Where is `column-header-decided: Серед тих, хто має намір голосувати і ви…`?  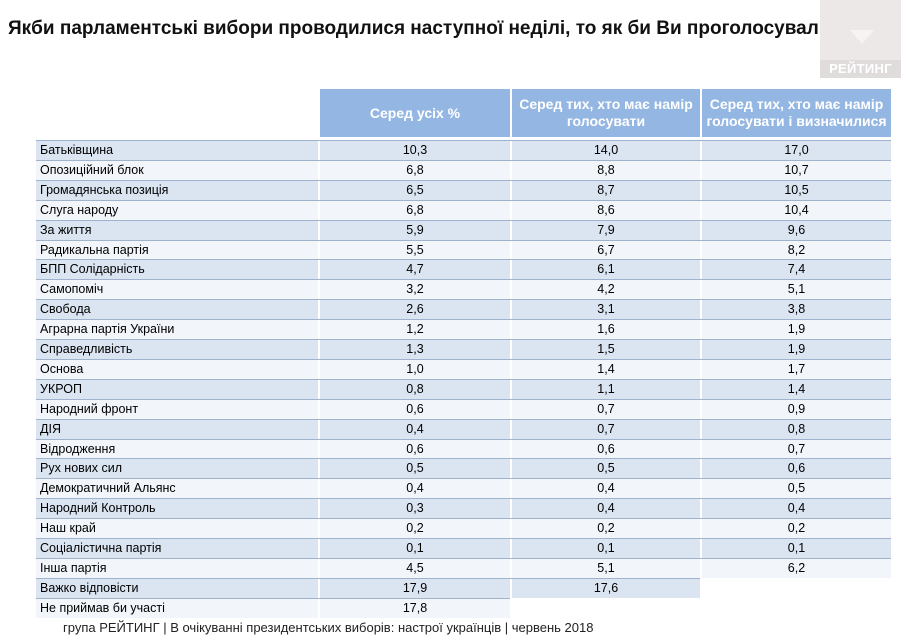
column-header-decided: Серед тих, хто має намір голосувати і ви… is located at coordinates (796, 113).